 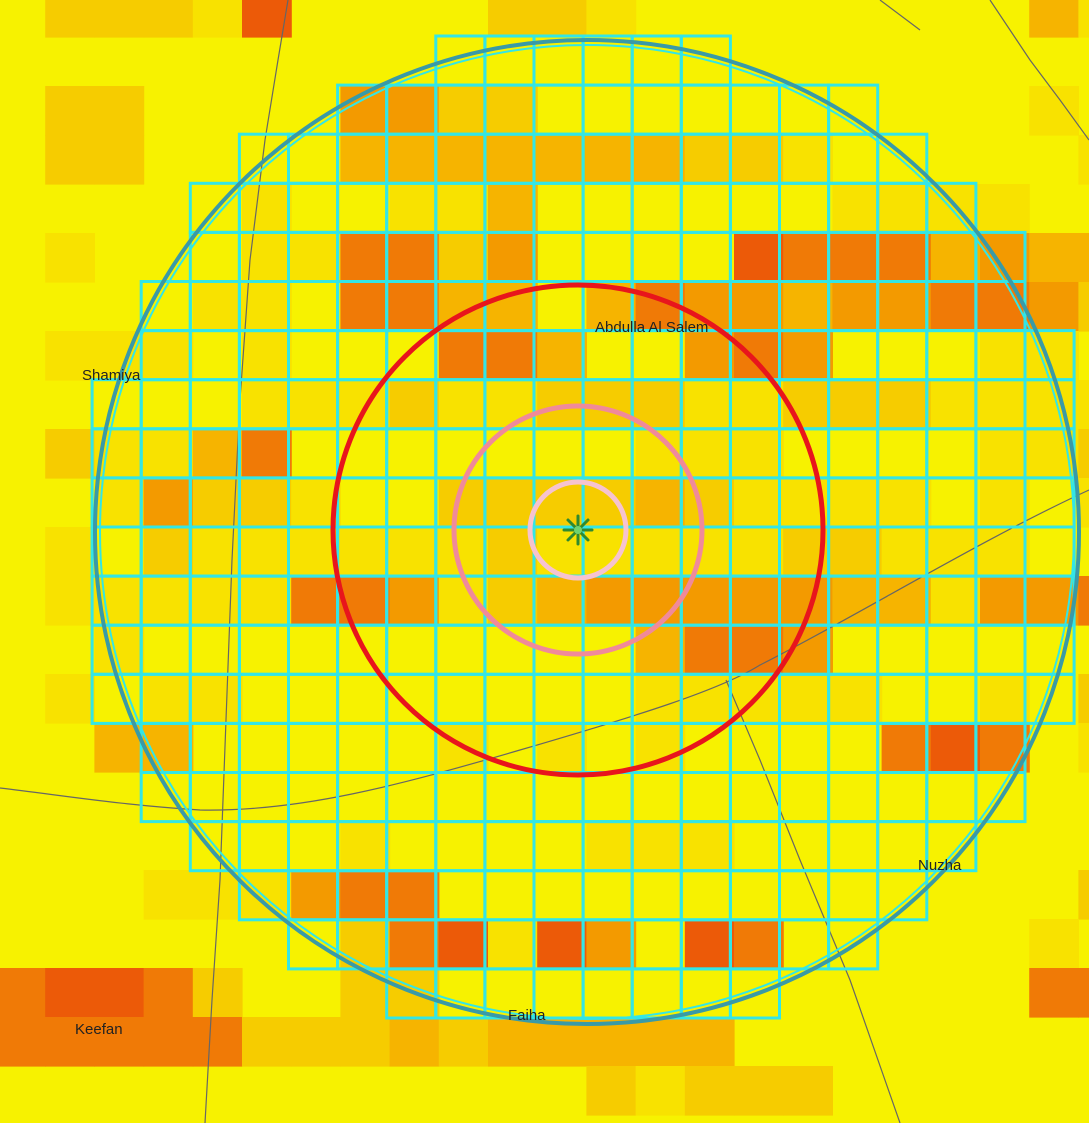 What do you see at coordinates (1039, 70) in the screenshot?
I see `road-northeast` at bounding box center [1039, 70].